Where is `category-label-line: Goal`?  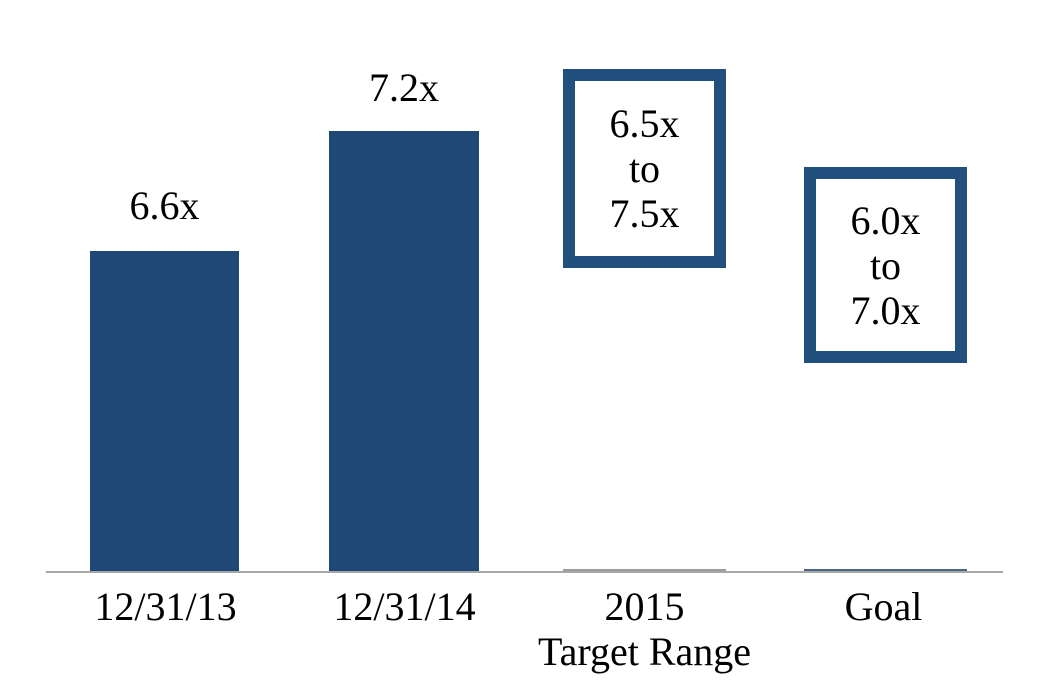
category-label-line: Goal is located at coordinates (883, 606).